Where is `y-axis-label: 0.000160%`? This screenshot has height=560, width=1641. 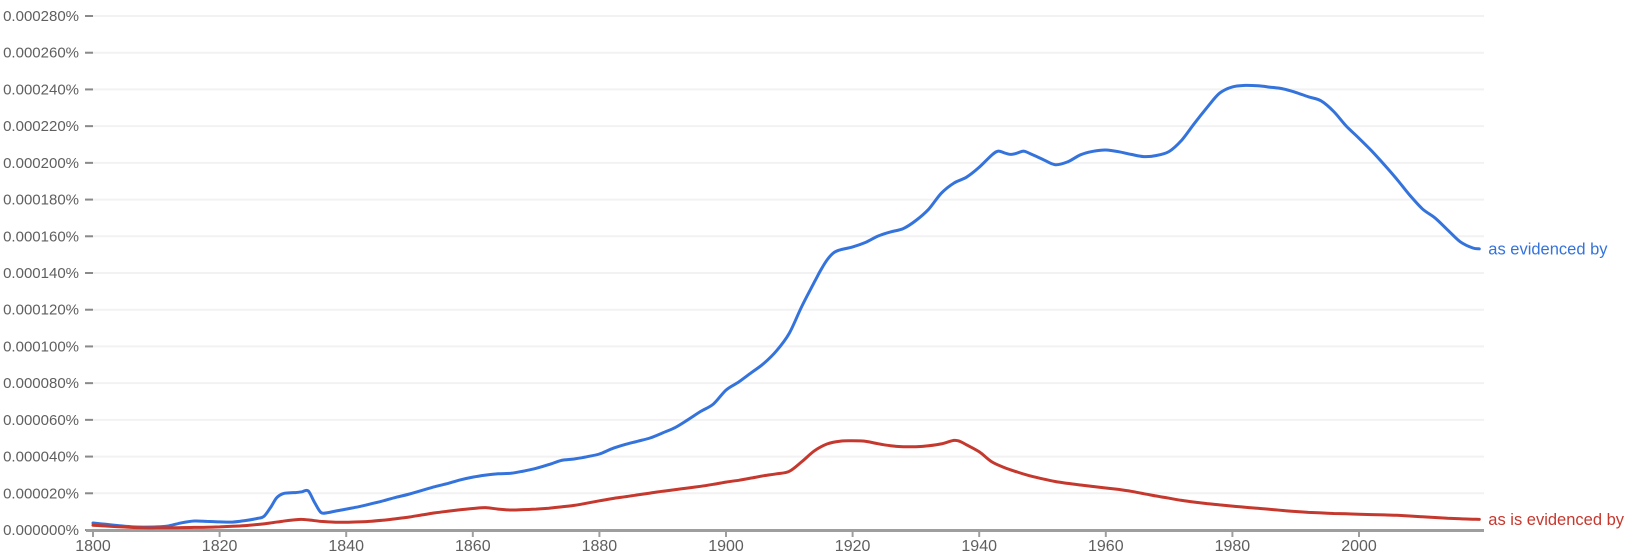 y-axis-label: 0.000160% is located at coordinates (41, 236).